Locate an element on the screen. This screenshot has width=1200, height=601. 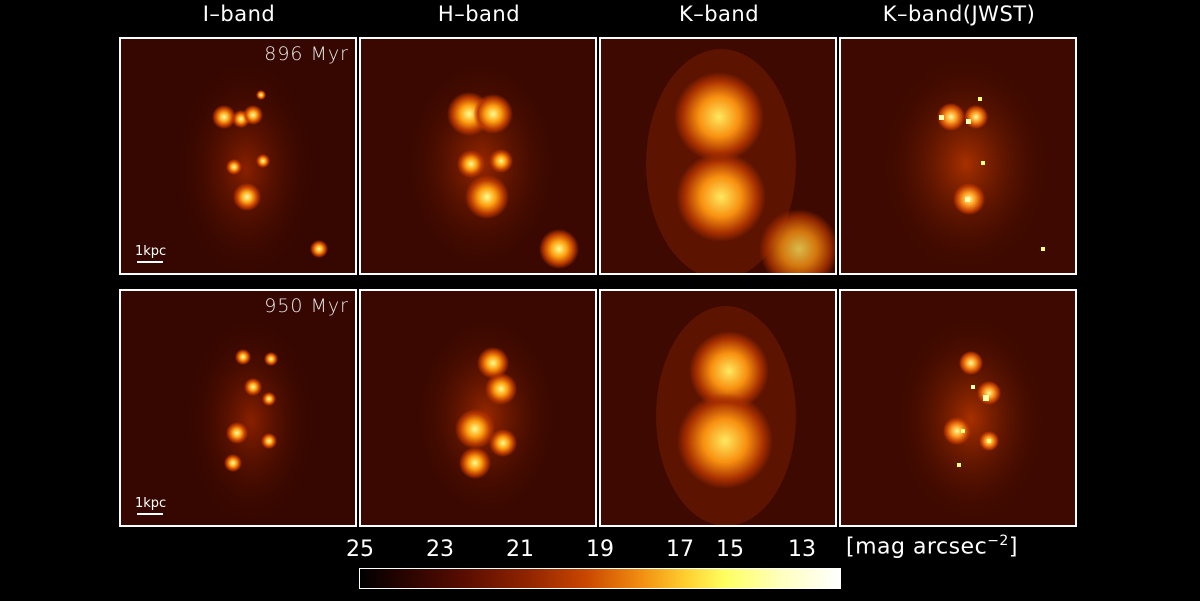
age-label: 950 Myr is located at coordinates (306, 306).